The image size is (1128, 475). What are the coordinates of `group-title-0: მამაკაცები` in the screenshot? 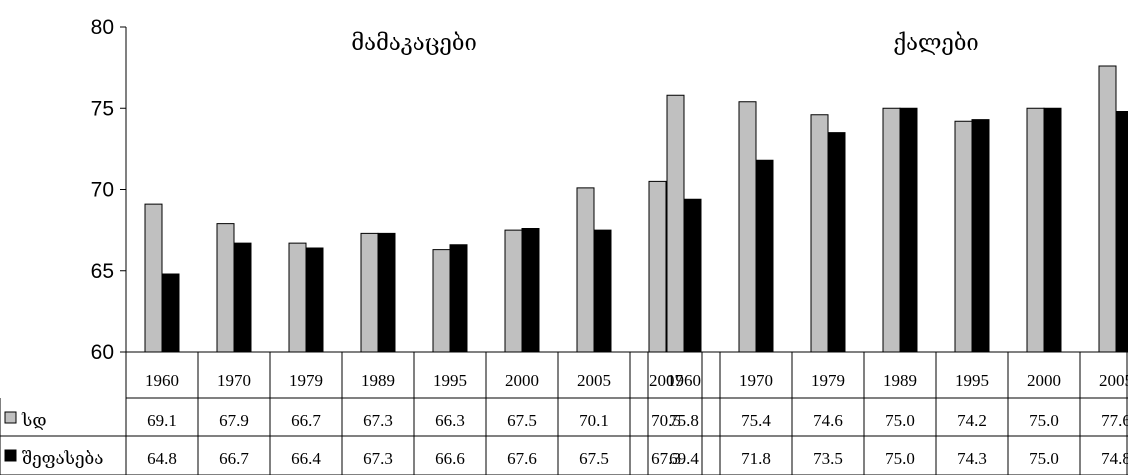 It's located at (414, 42).